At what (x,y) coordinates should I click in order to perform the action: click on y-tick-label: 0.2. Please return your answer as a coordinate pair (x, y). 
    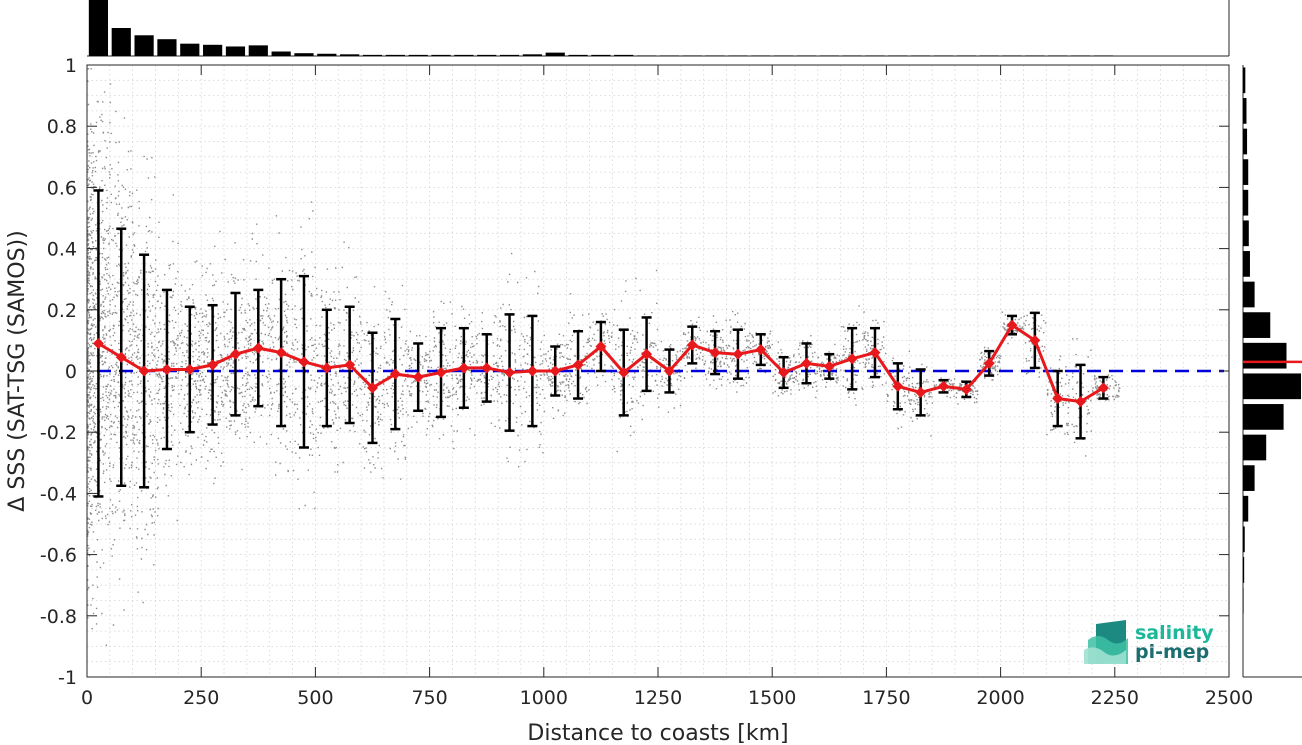
    Looking at the image, I should click on (62, 311).